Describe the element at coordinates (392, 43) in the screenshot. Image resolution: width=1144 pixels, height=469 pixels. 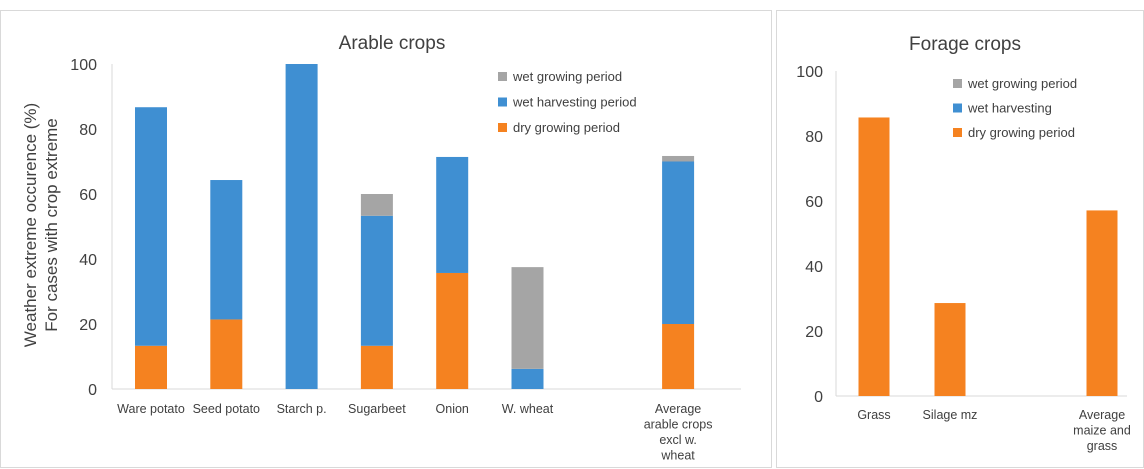
I see `chart-title: Arable crops` at that location.